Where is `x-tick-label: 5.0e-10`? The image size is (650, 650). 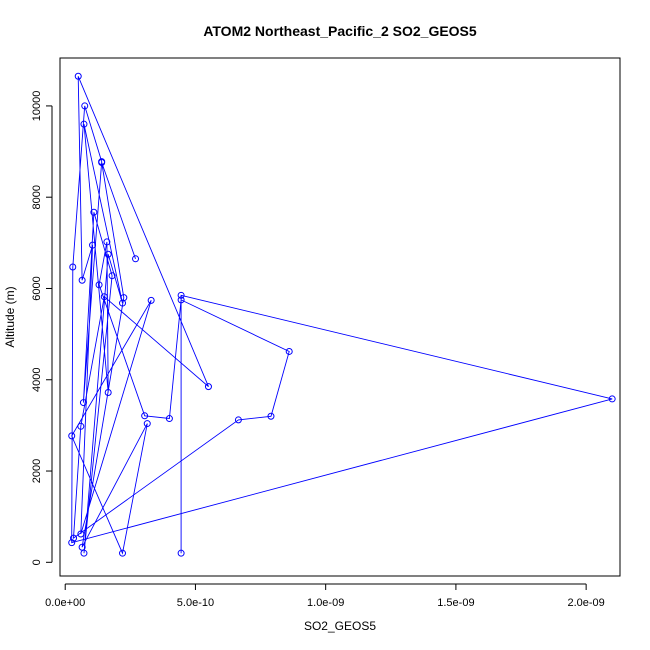
x-tick-label: 5.0e-10 is located at coordinates (195, 603).